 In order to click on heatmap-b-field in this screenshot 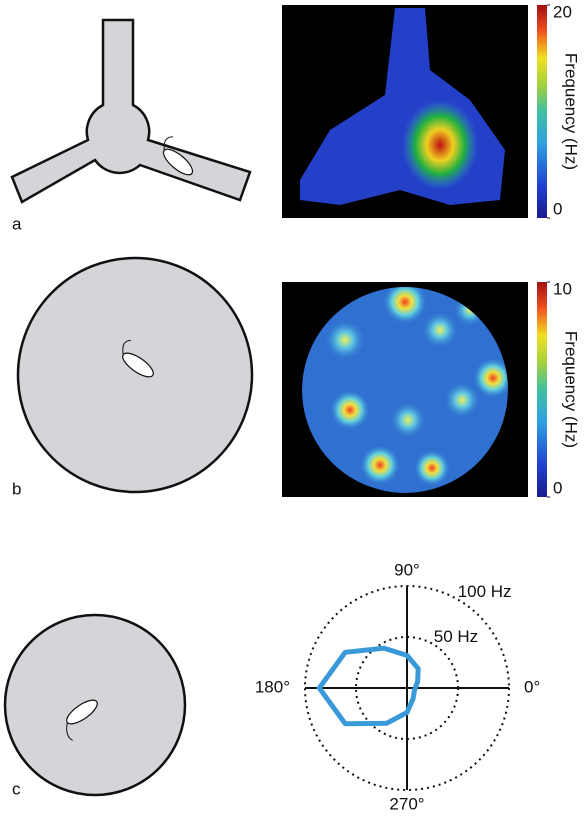, I will do `click(405, 390)`.